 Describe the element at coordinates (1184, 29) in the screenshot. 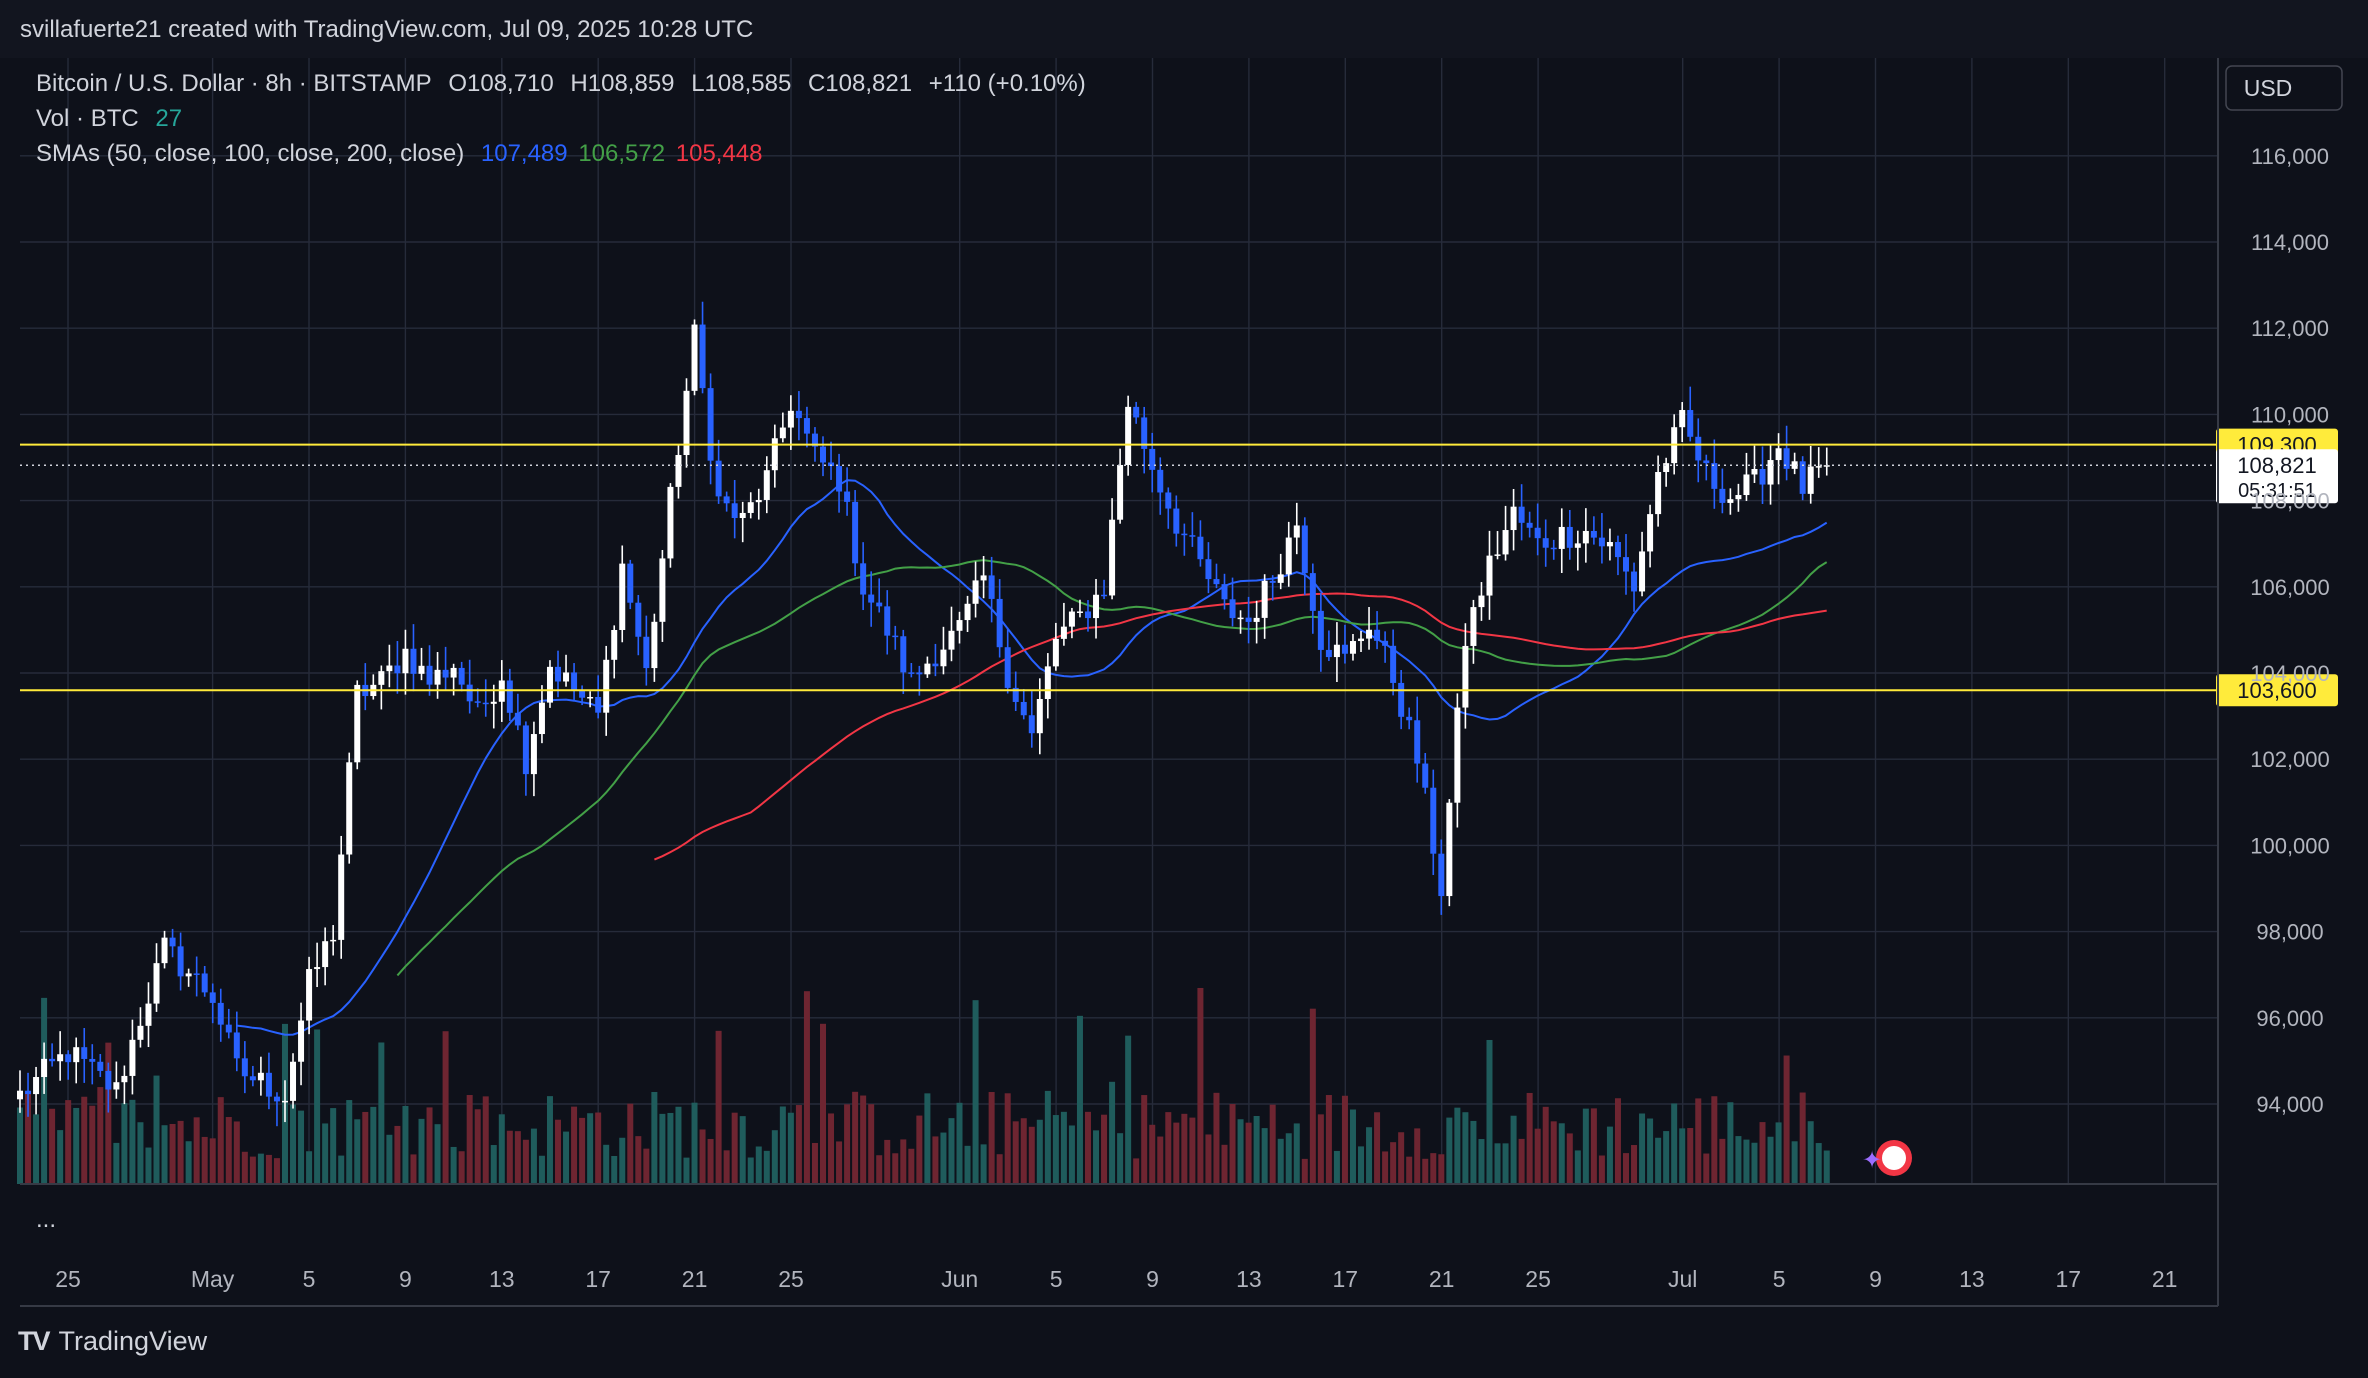

I see `top-bar` at that location.